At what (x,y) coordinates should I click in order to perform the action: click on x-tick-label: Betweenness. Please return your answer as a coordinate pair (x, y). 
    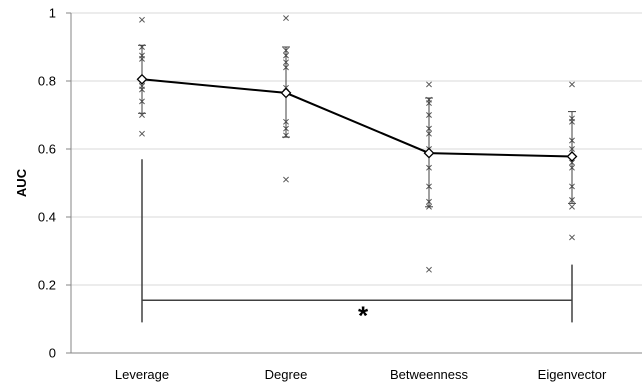
    Looking at the image, I should click on (429, 374).